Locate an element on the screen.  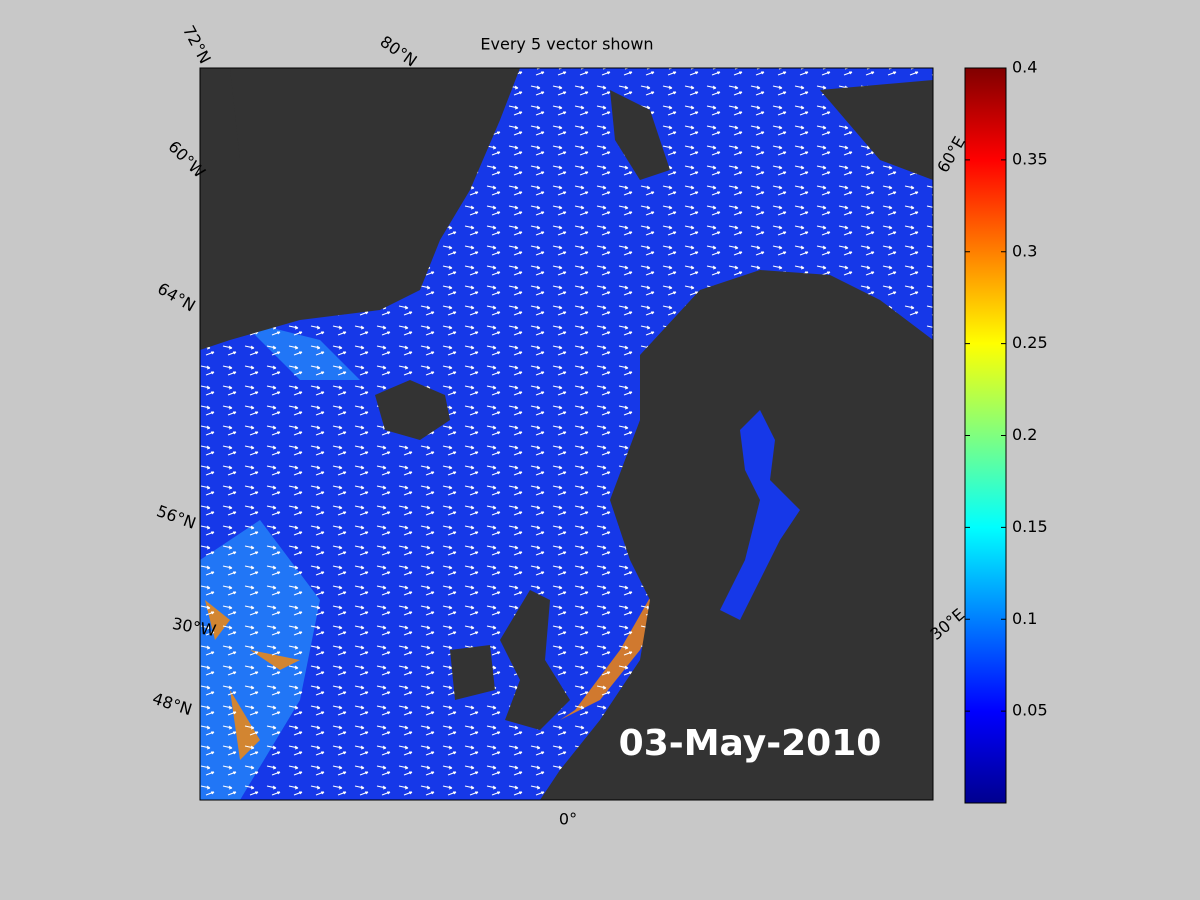
colorbar-tick-label: 0.2 is located at coordinates (1024, 434).